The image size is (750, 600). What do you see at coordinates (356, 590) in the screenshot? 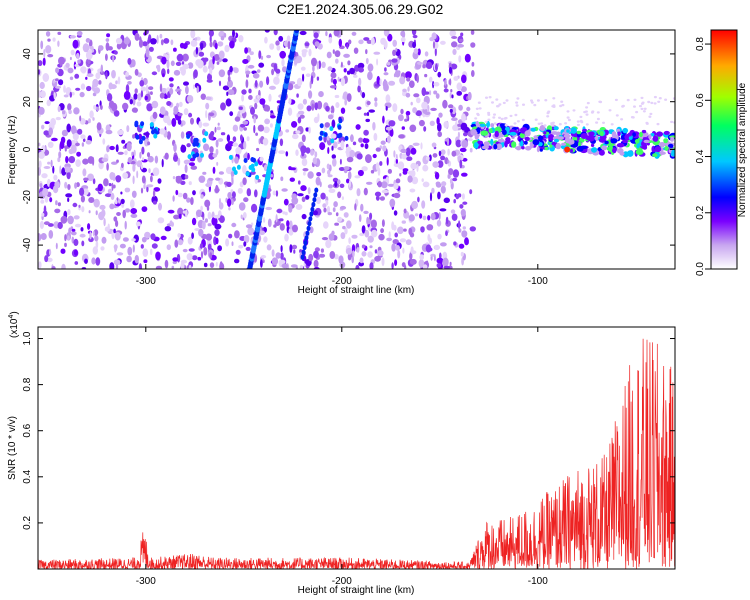
I see `snr-xlabel: Height of straight line (km)` at bounding box center [356, 590].